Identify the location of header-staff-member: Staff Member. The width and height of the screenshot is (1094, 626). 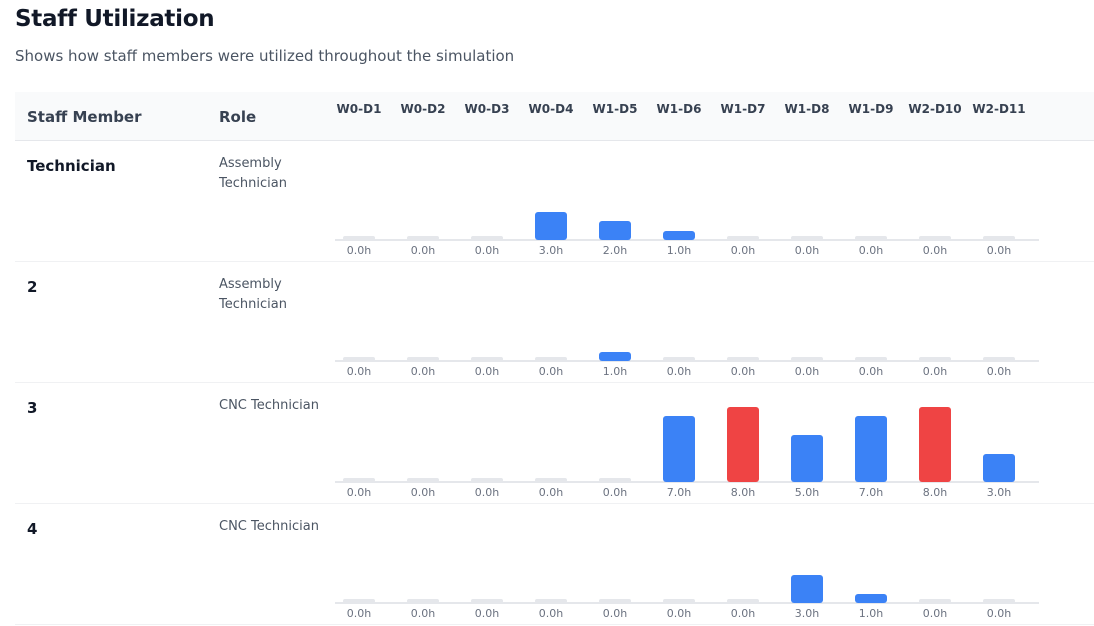
(84, 117).